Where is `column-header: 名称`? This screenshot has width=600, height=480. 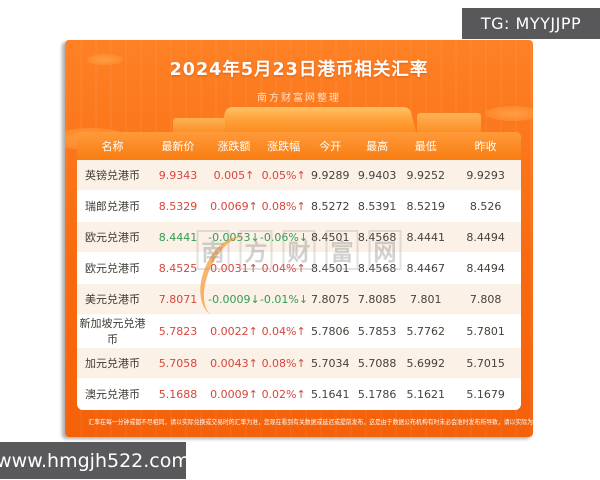 column-header: 名称 is located at coordinates (112, 146).